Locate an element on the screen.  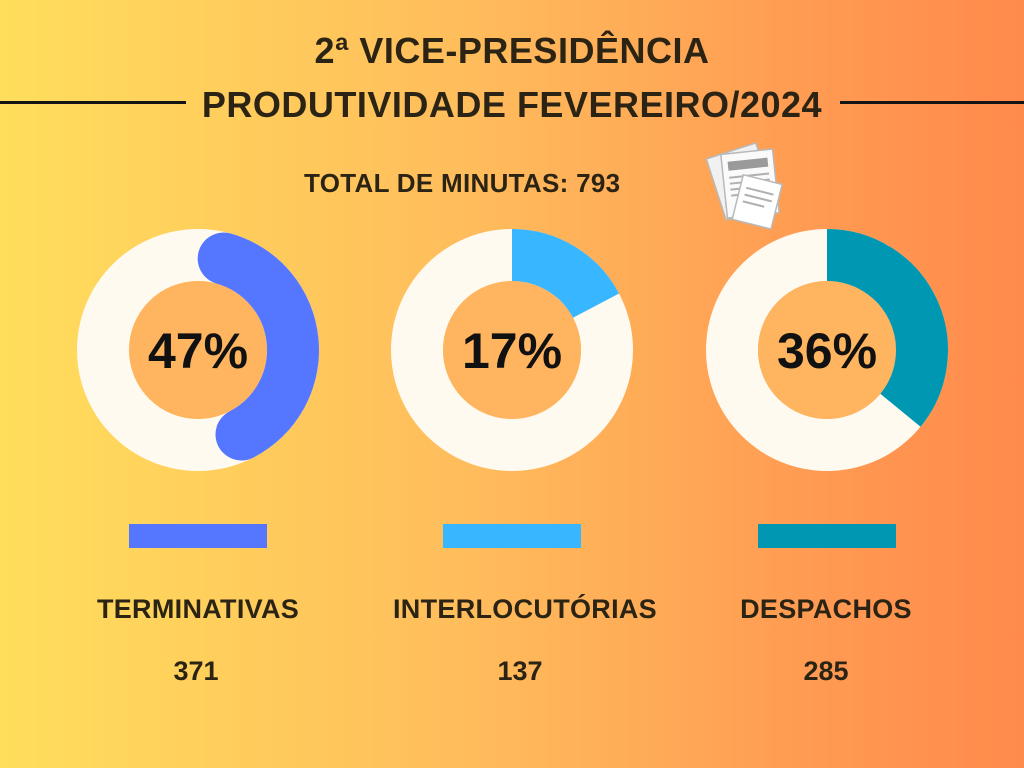
percent-label-despachos: 36% is located at coordinates (827, 351).